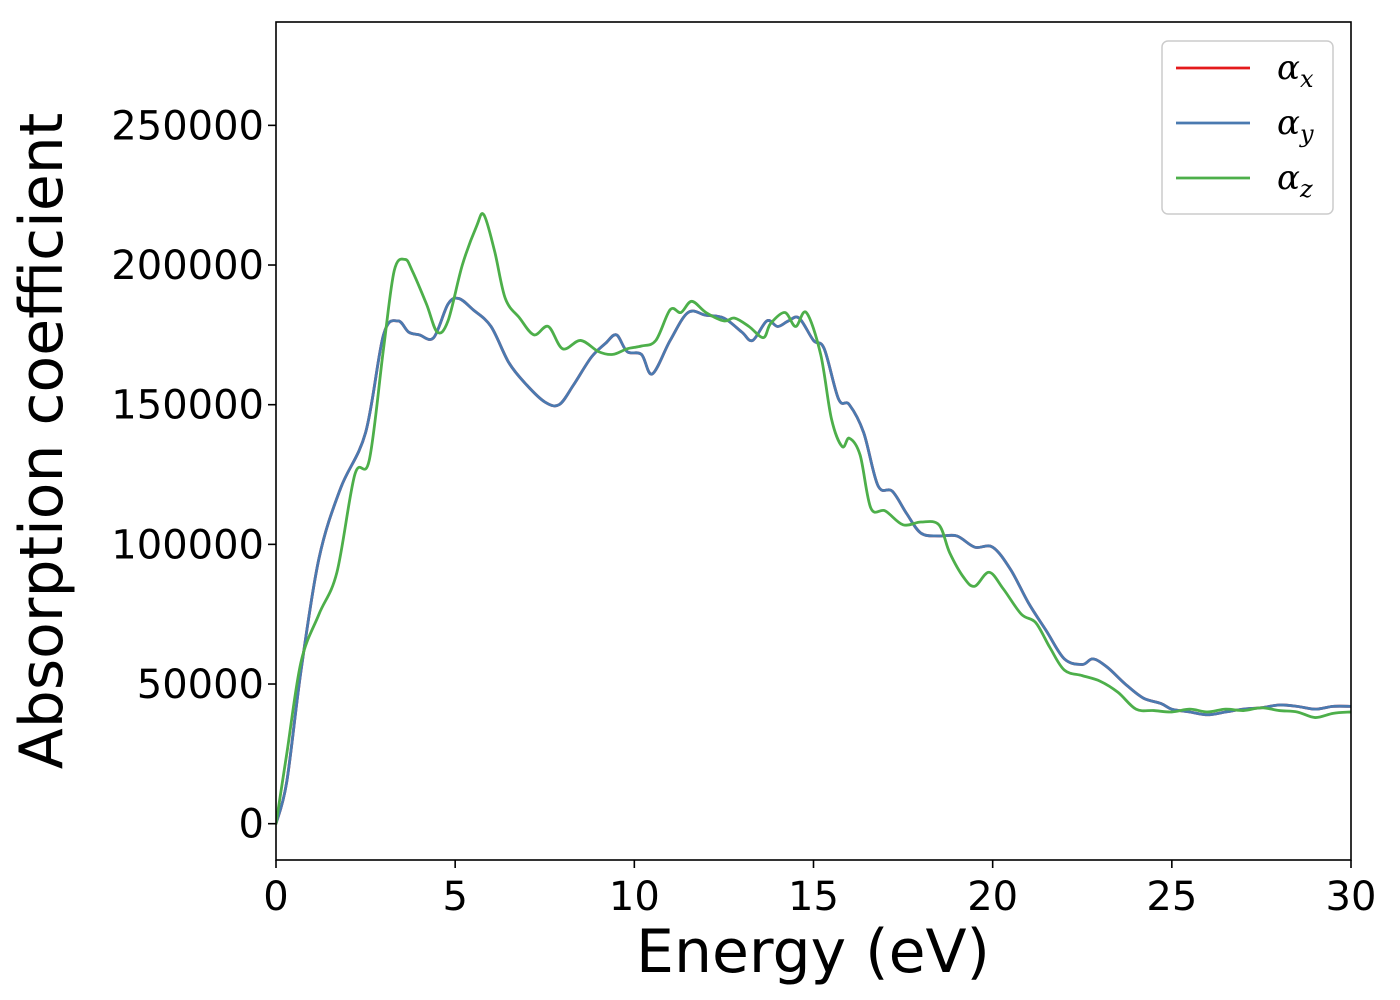 The image size is (1400, 1000). What do you see at coordinates (187, 126) in the screenshot?
I see `y-tick-label: 250000` at bounding box center [187, 126].